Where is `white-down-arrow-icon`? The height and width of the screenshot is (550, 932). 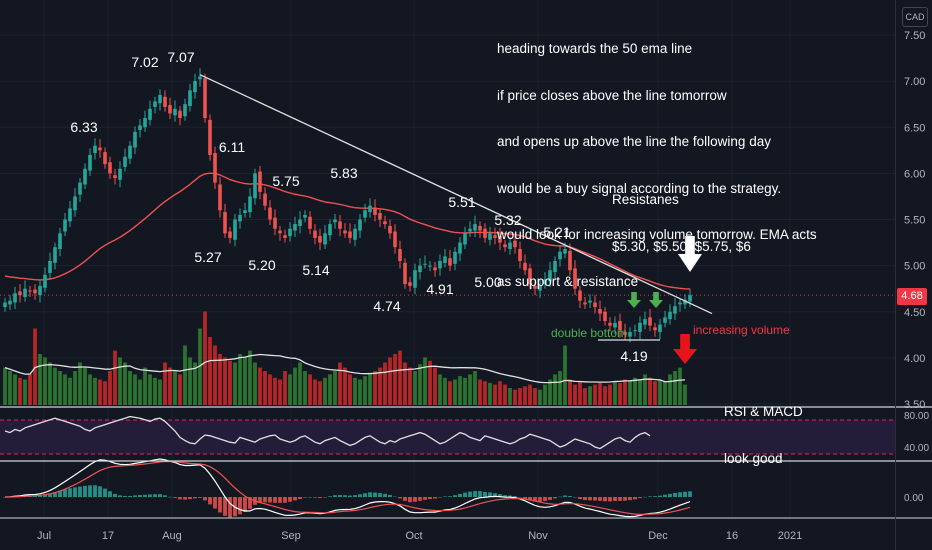 white-down-arrow-icon is located at coordinates (690, 254).